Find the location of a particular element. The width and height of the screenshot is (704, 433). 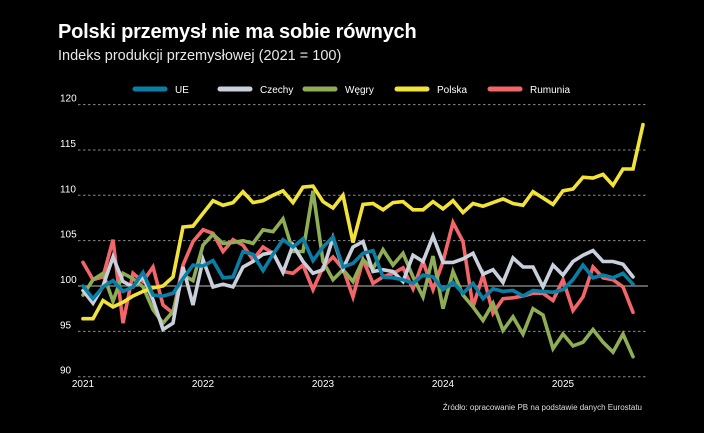

y-tick-label: 120 is located at coordinates (68, 99).